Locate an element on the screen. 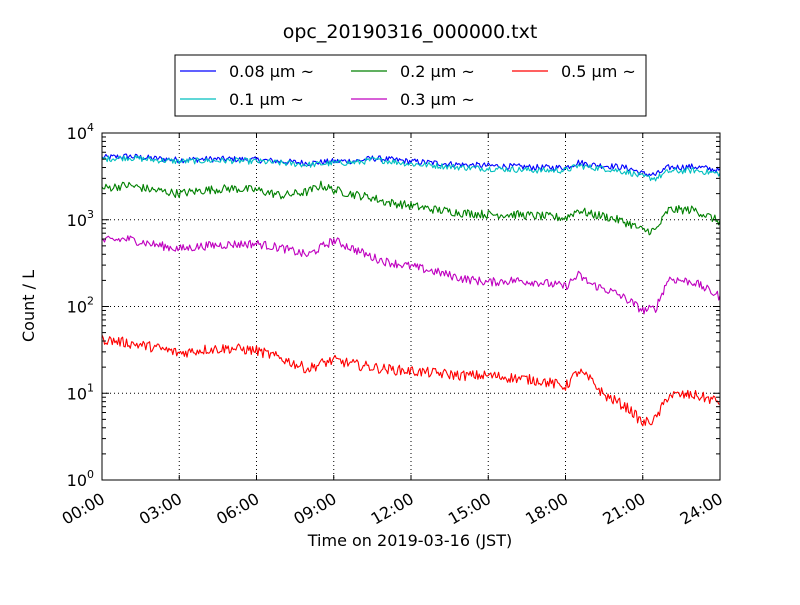 This screenshot has width=800, height=605. chart-title: opc_20190316_000000.txt is located at coordinates (410, 32).